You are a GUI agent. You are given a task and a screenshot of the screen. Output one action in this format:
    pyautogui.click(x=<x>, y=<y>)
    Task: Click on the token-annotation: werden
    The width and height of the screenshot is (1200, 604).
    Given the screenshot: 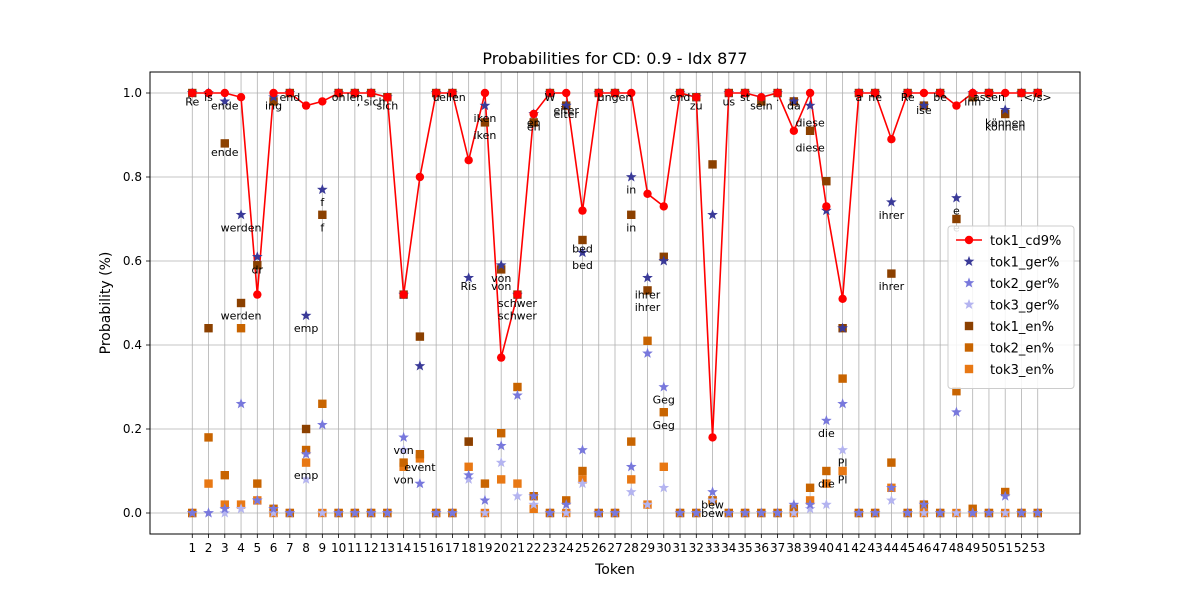 What is the action you would take?
    pyautogui.click(x=241, y=227)
    